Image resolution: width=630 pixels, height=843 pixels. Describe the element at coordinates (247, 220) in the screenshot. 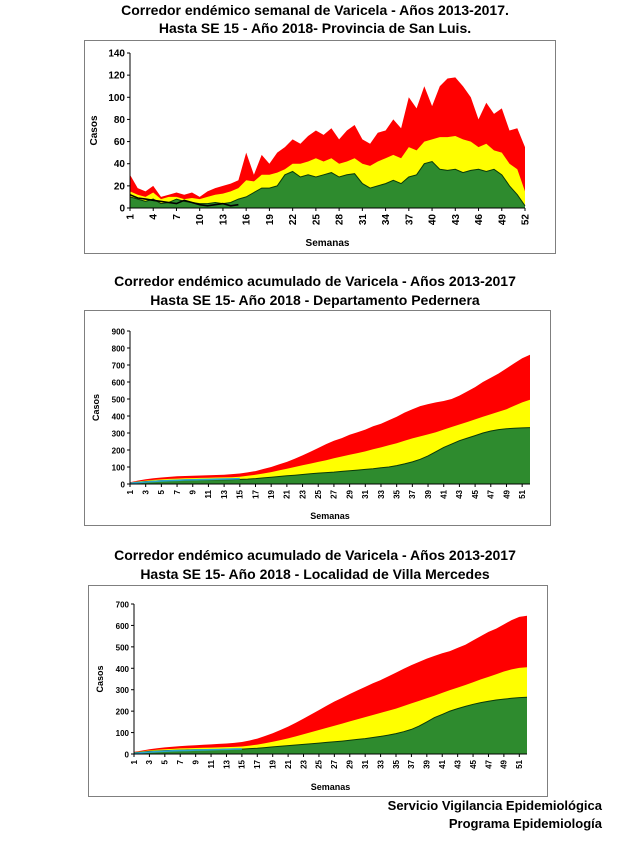

I see `chart1-x-tick-label: 16` at that location.